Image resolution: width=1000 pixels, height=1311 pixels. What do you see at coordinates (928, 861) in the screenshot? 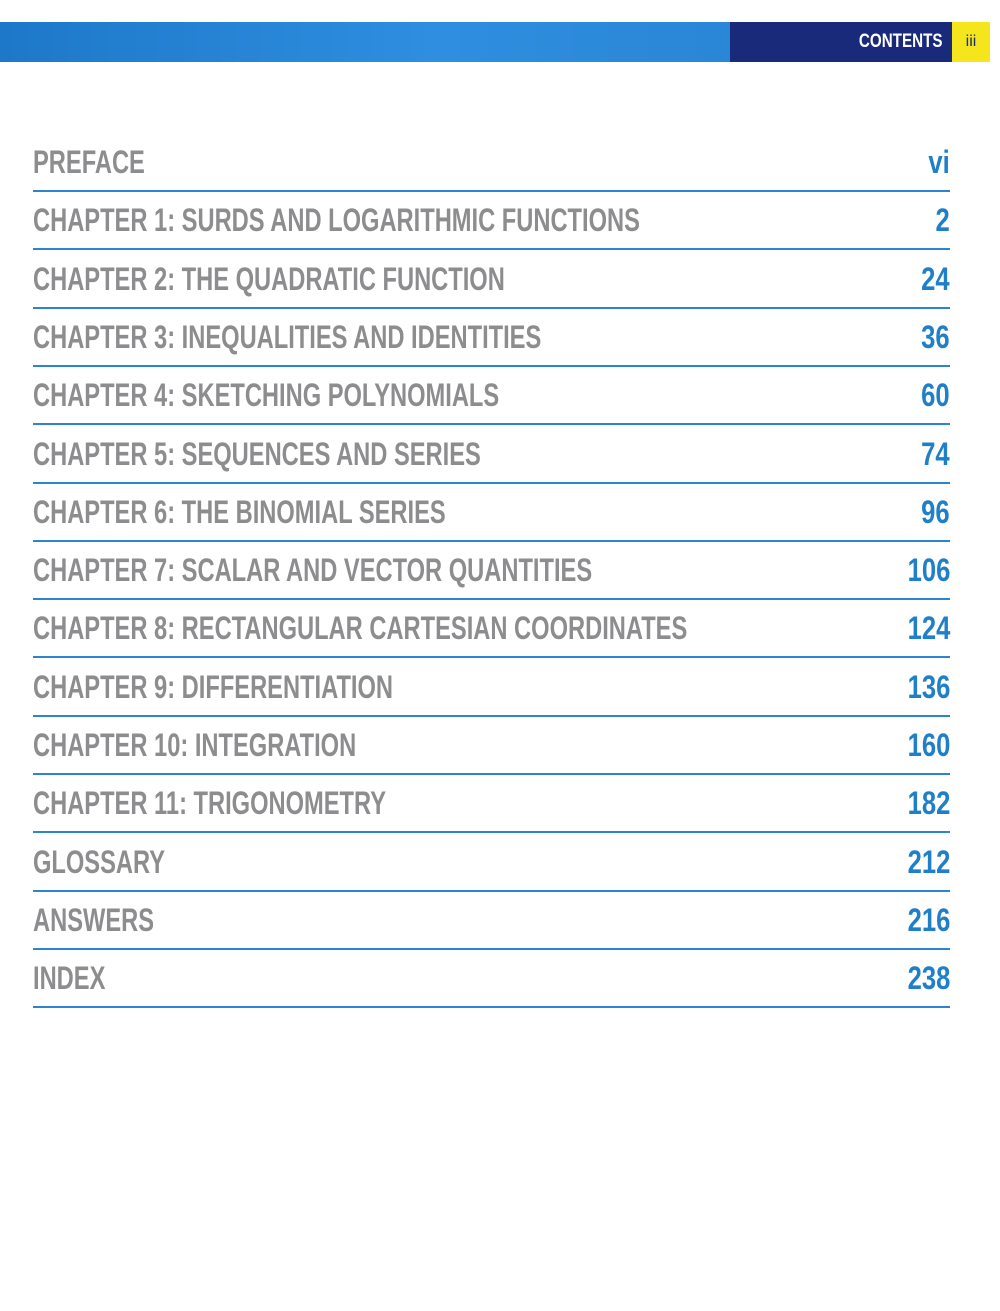
I see `entry-page: 212` at bounding box center [928, 861].